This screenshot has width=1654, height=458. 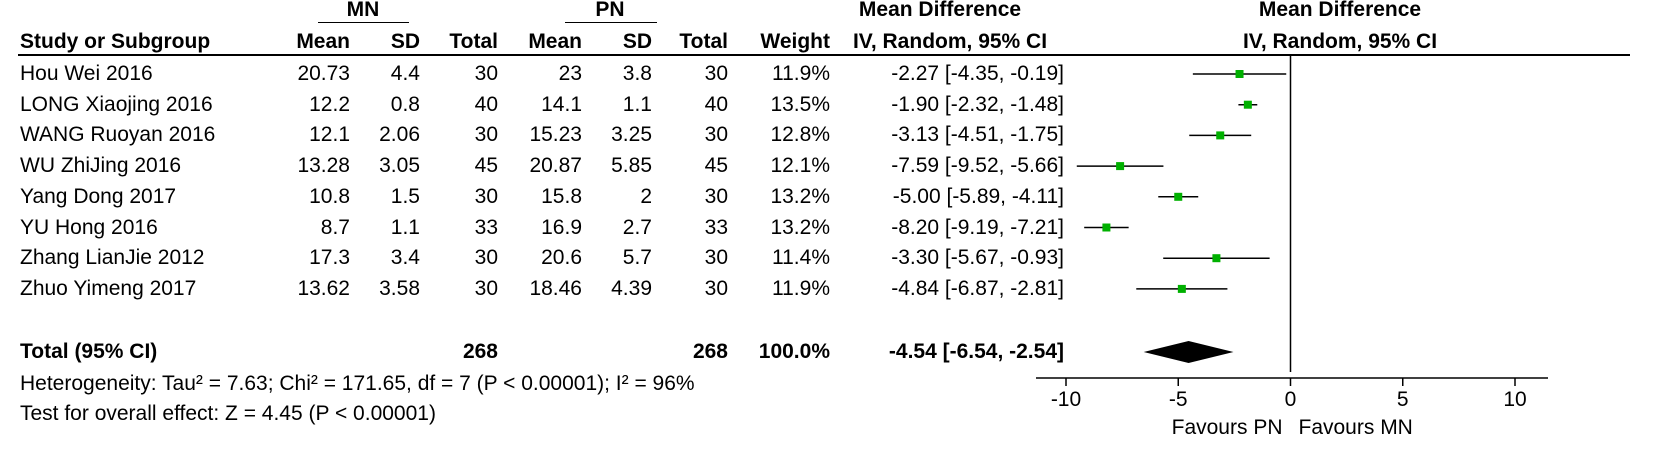 What do you see at coordinates (1340, 10) in the screenshot?
I see `md-plot-header: Mean Difference` at bounding box center [1340, 10].